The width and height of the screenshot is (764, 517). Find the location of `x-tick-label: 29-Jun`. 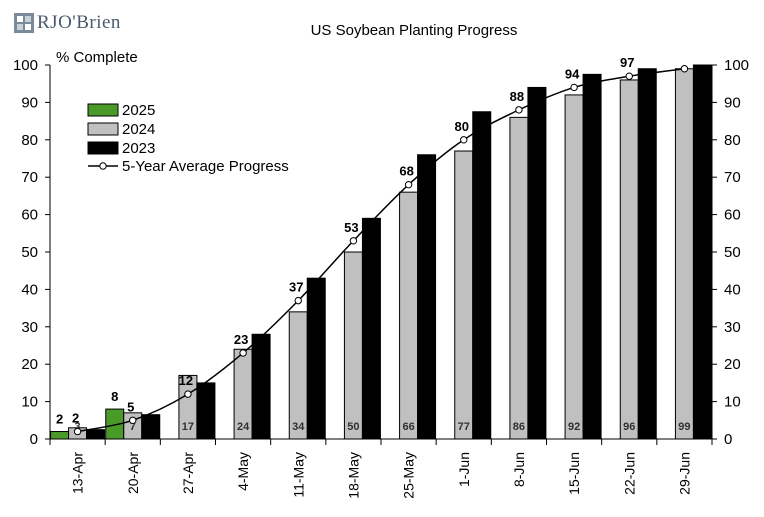

x-tick-label: 29-Jun is located at coordinates (684, 473).